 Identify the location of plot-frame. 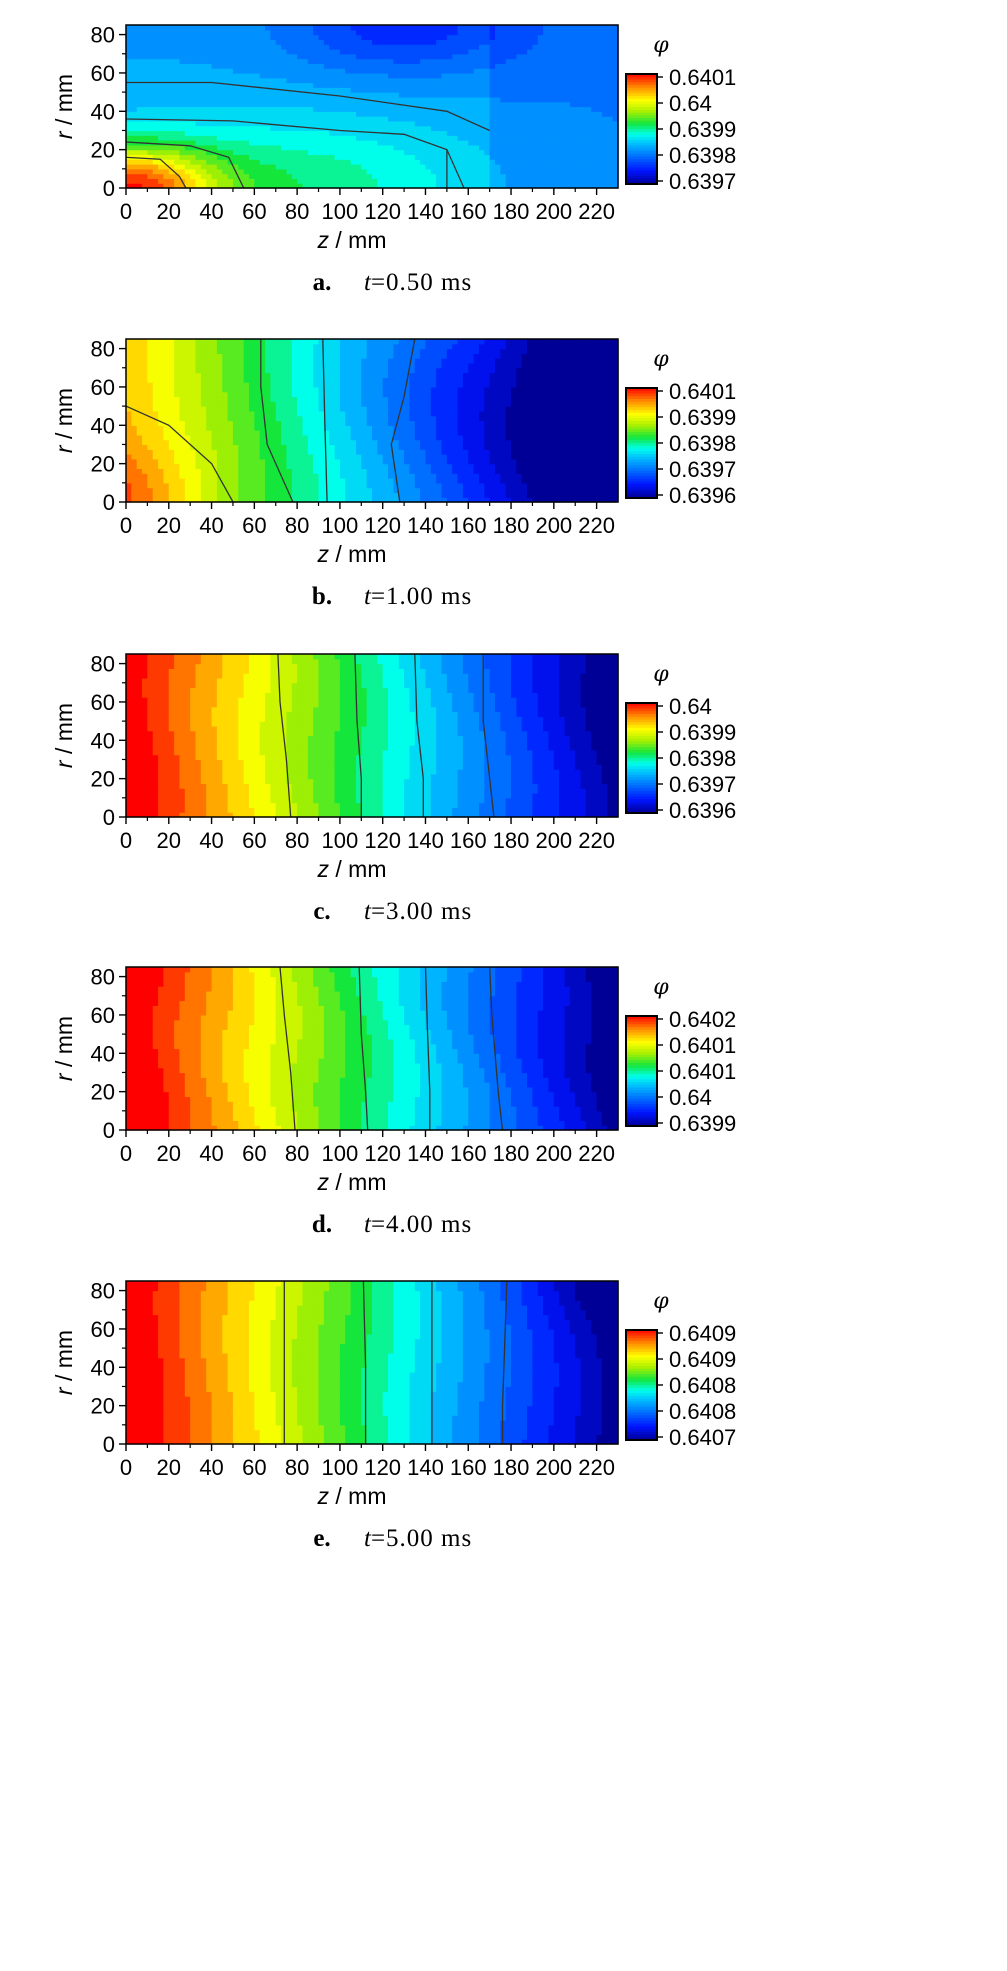
(372, 106).